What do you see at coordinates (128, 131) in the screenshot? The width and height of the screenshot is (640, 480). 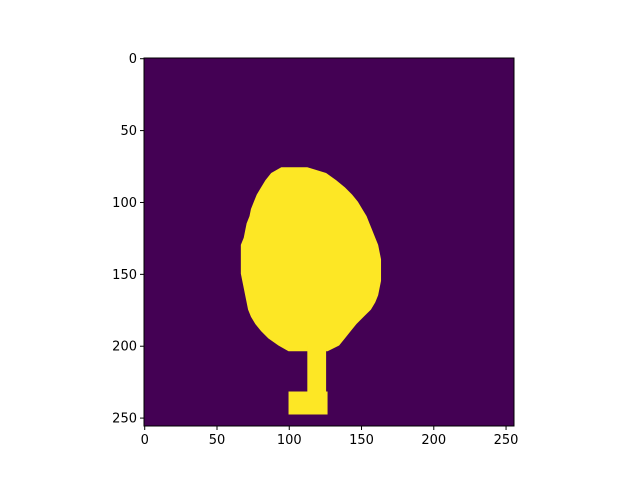 I see `y-tick-label: 50` at bounding box center [128, 131].